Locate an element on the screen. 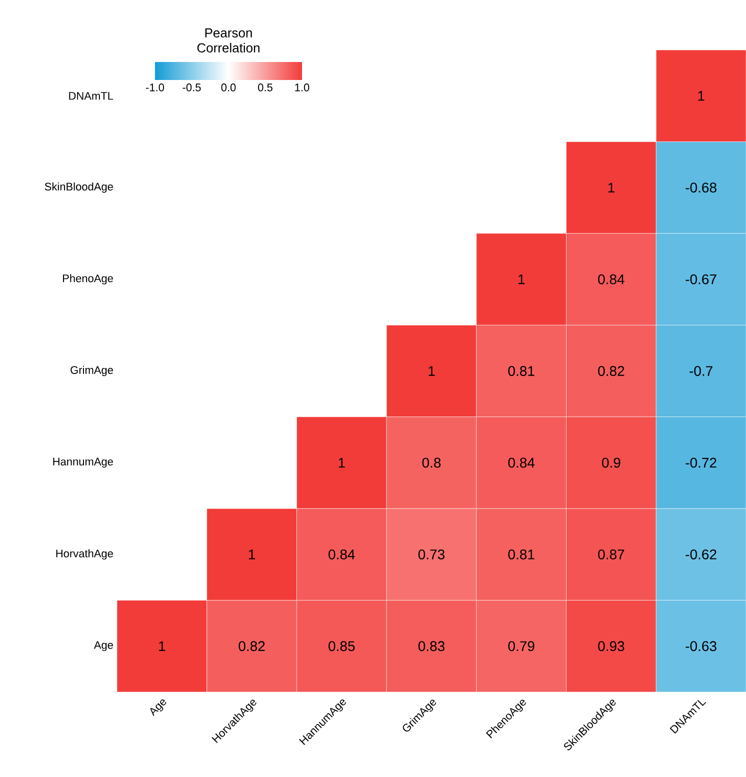  y-tick-label: DNAmTL is located at coordinates (91, 96).